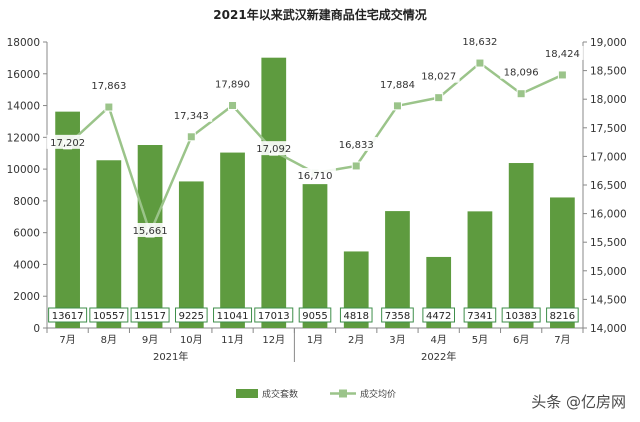 Image resolution: width=640 pixels, height=422 pixels. Describe the element at coordinates (315, 340) in the screenshot. I see `x-tick-label: 1月` at that location.